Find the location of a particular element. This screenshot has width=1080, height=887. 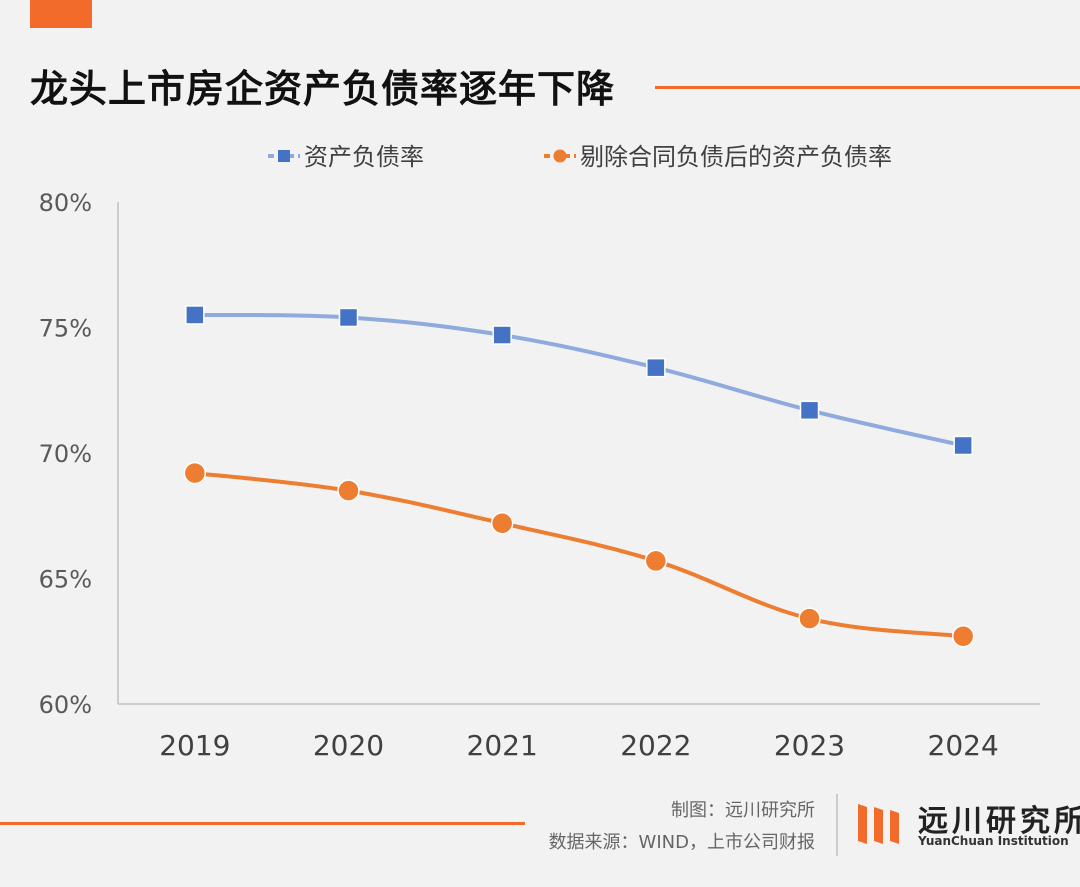

top-accent-tab is located at coordinates (61, 14).